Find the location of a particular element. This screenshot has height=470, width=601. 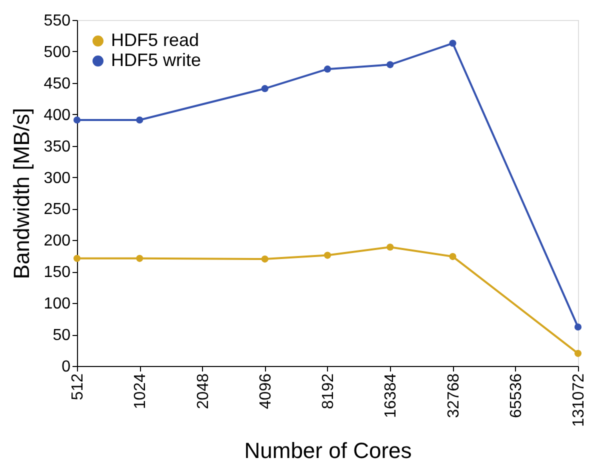

y-tick-label: 550 is located at coordinates (57, 21).